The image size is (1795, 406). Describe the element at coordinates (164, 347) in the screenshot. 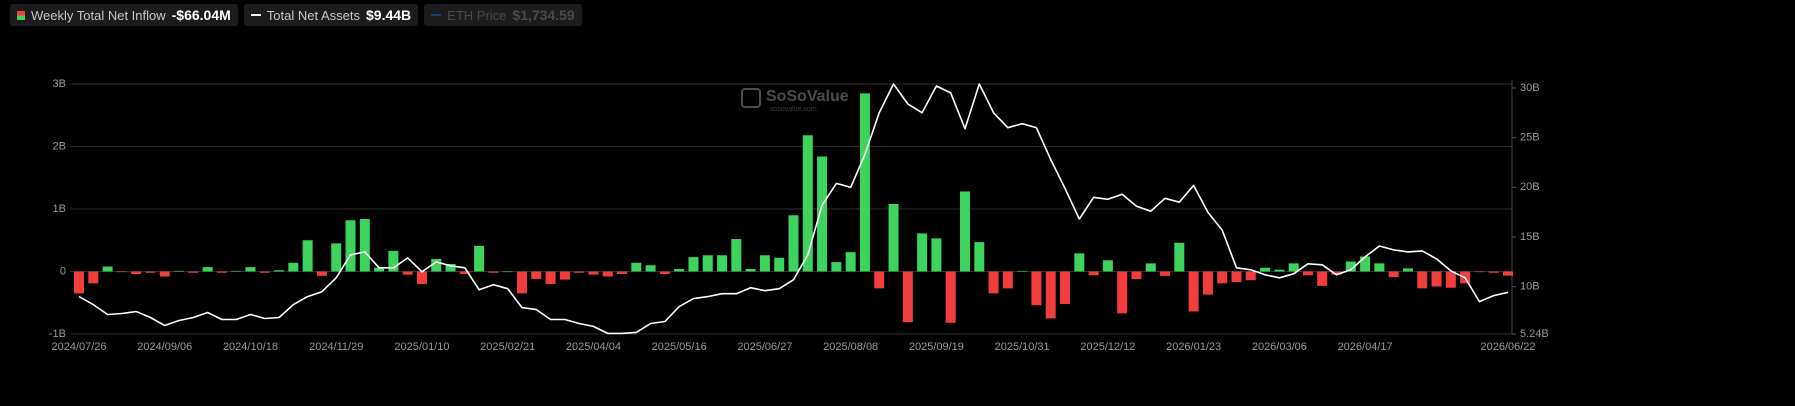

I see `x-tick-label: 2024/09/06` at that location.